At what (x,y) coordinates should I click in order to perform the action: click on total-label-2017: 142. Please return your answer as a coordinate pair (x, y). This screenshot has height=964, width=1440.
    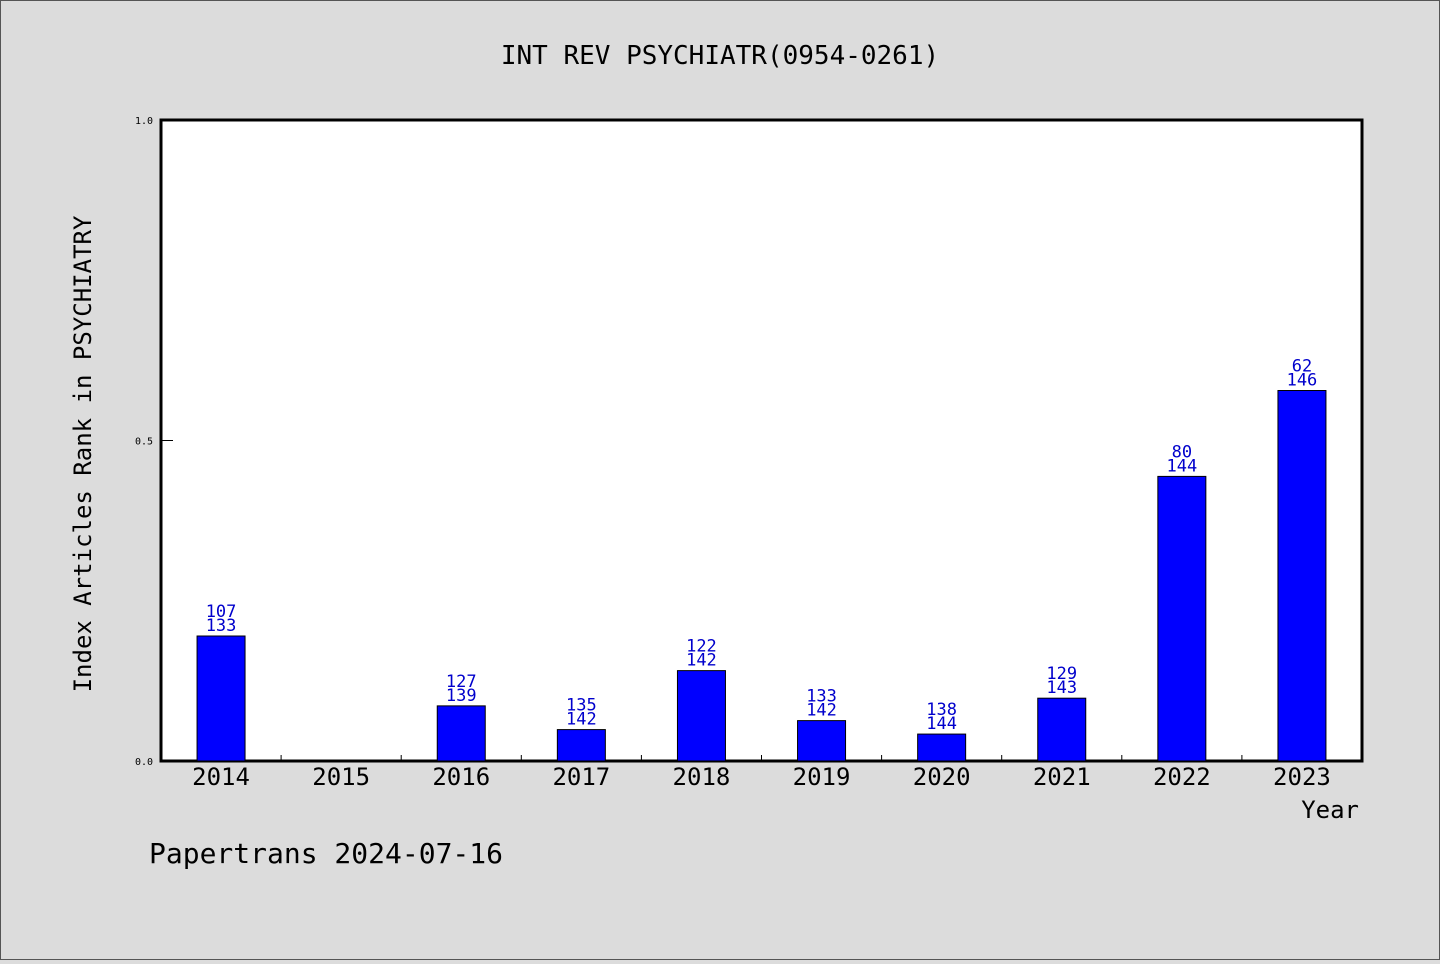
    Looking at the image, I should click on (581, 720).